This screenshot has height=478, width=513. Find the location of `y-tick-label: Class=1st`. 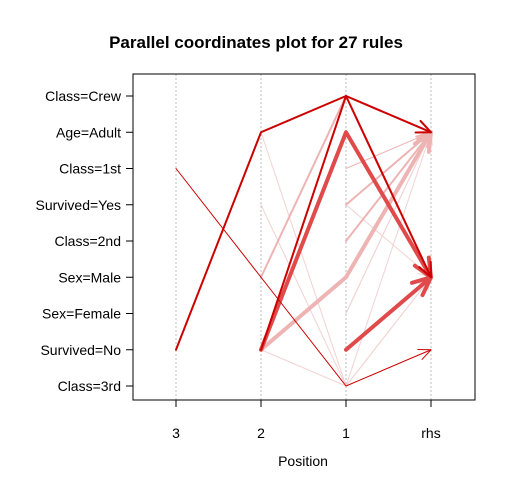

y-tick-label: Class=1st is located at coordinates (90, 169).